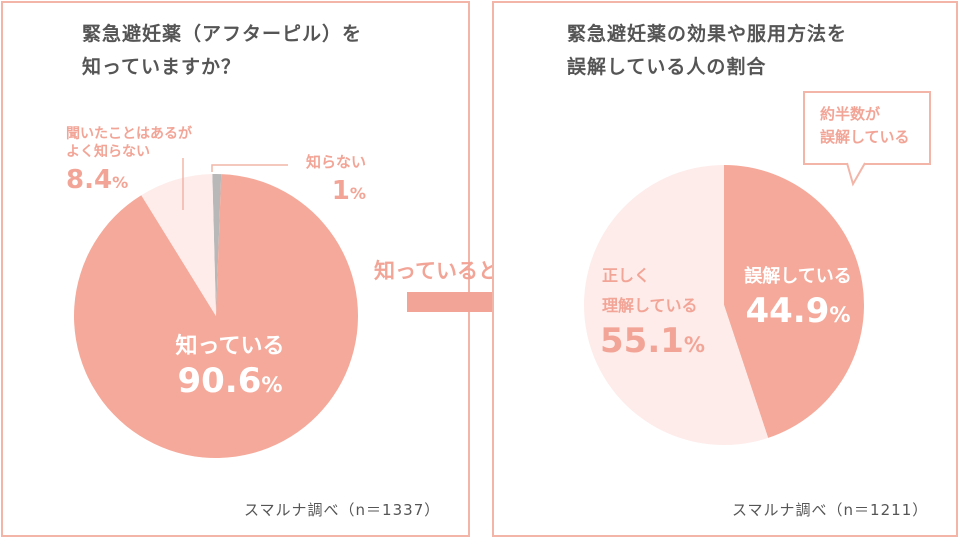 Image resolution: width=961 pixels, height=541 pixels. I want to click on right-chart-title: 緊急避妊薬の効果や服用方法を 誤解している人の割合, so click(707, 51).